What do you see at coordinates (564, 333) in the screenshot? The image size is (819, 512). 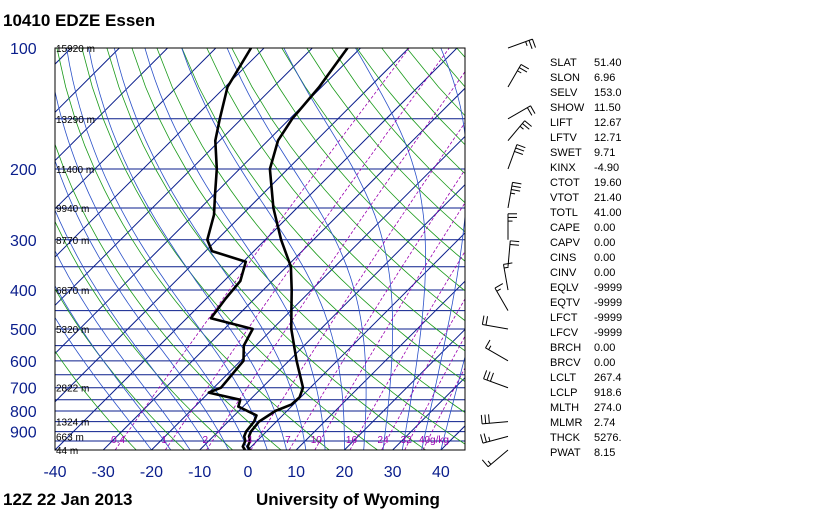 I see `index-key: LFCV` at bounding box center [564, 333].